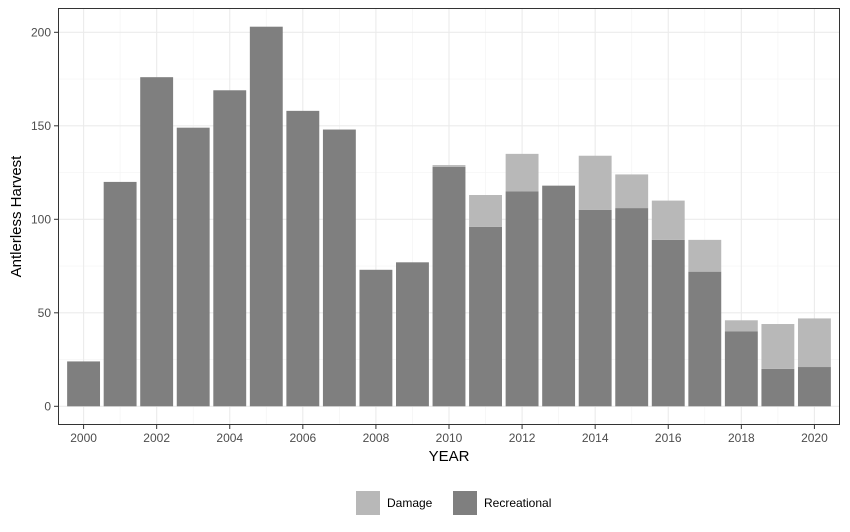 The image size is (850, 532). What do you see at coordinates (522, 299) in the screenshot?
I see `bar-recreational-2012` at bounding box center [522, 299].